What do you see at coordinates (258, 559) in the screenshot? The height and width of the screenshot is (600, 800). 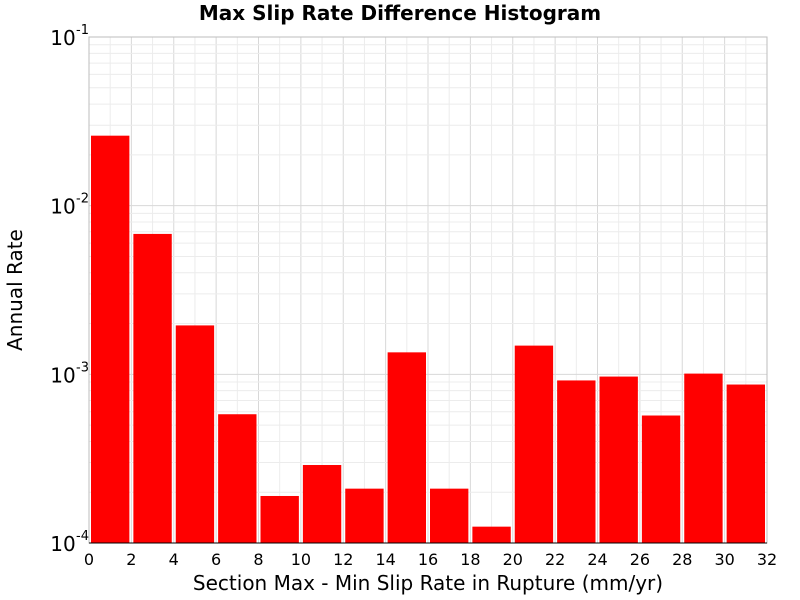 I see `x-tick-label: 8` at bounding box center [258, 559].